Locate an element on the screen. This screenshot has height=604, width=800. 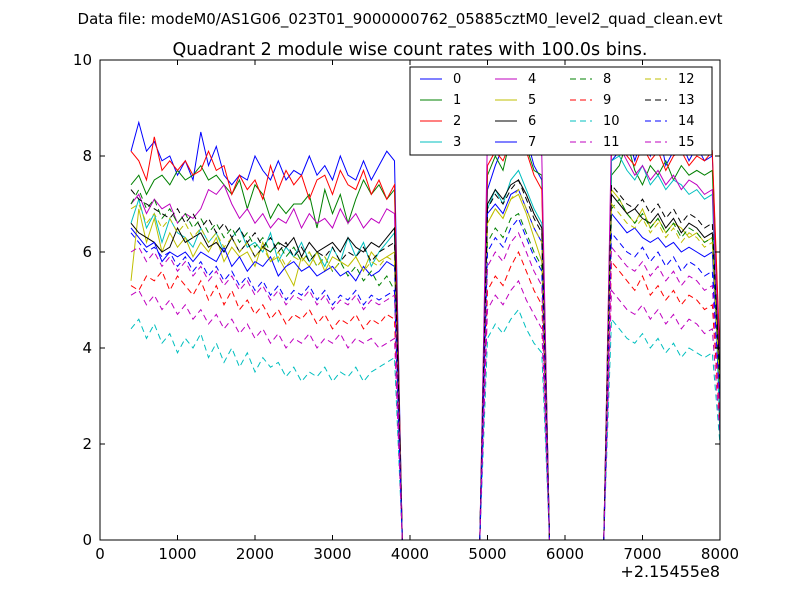
y-tick-label: 8 is located at coordinates (87, 156).